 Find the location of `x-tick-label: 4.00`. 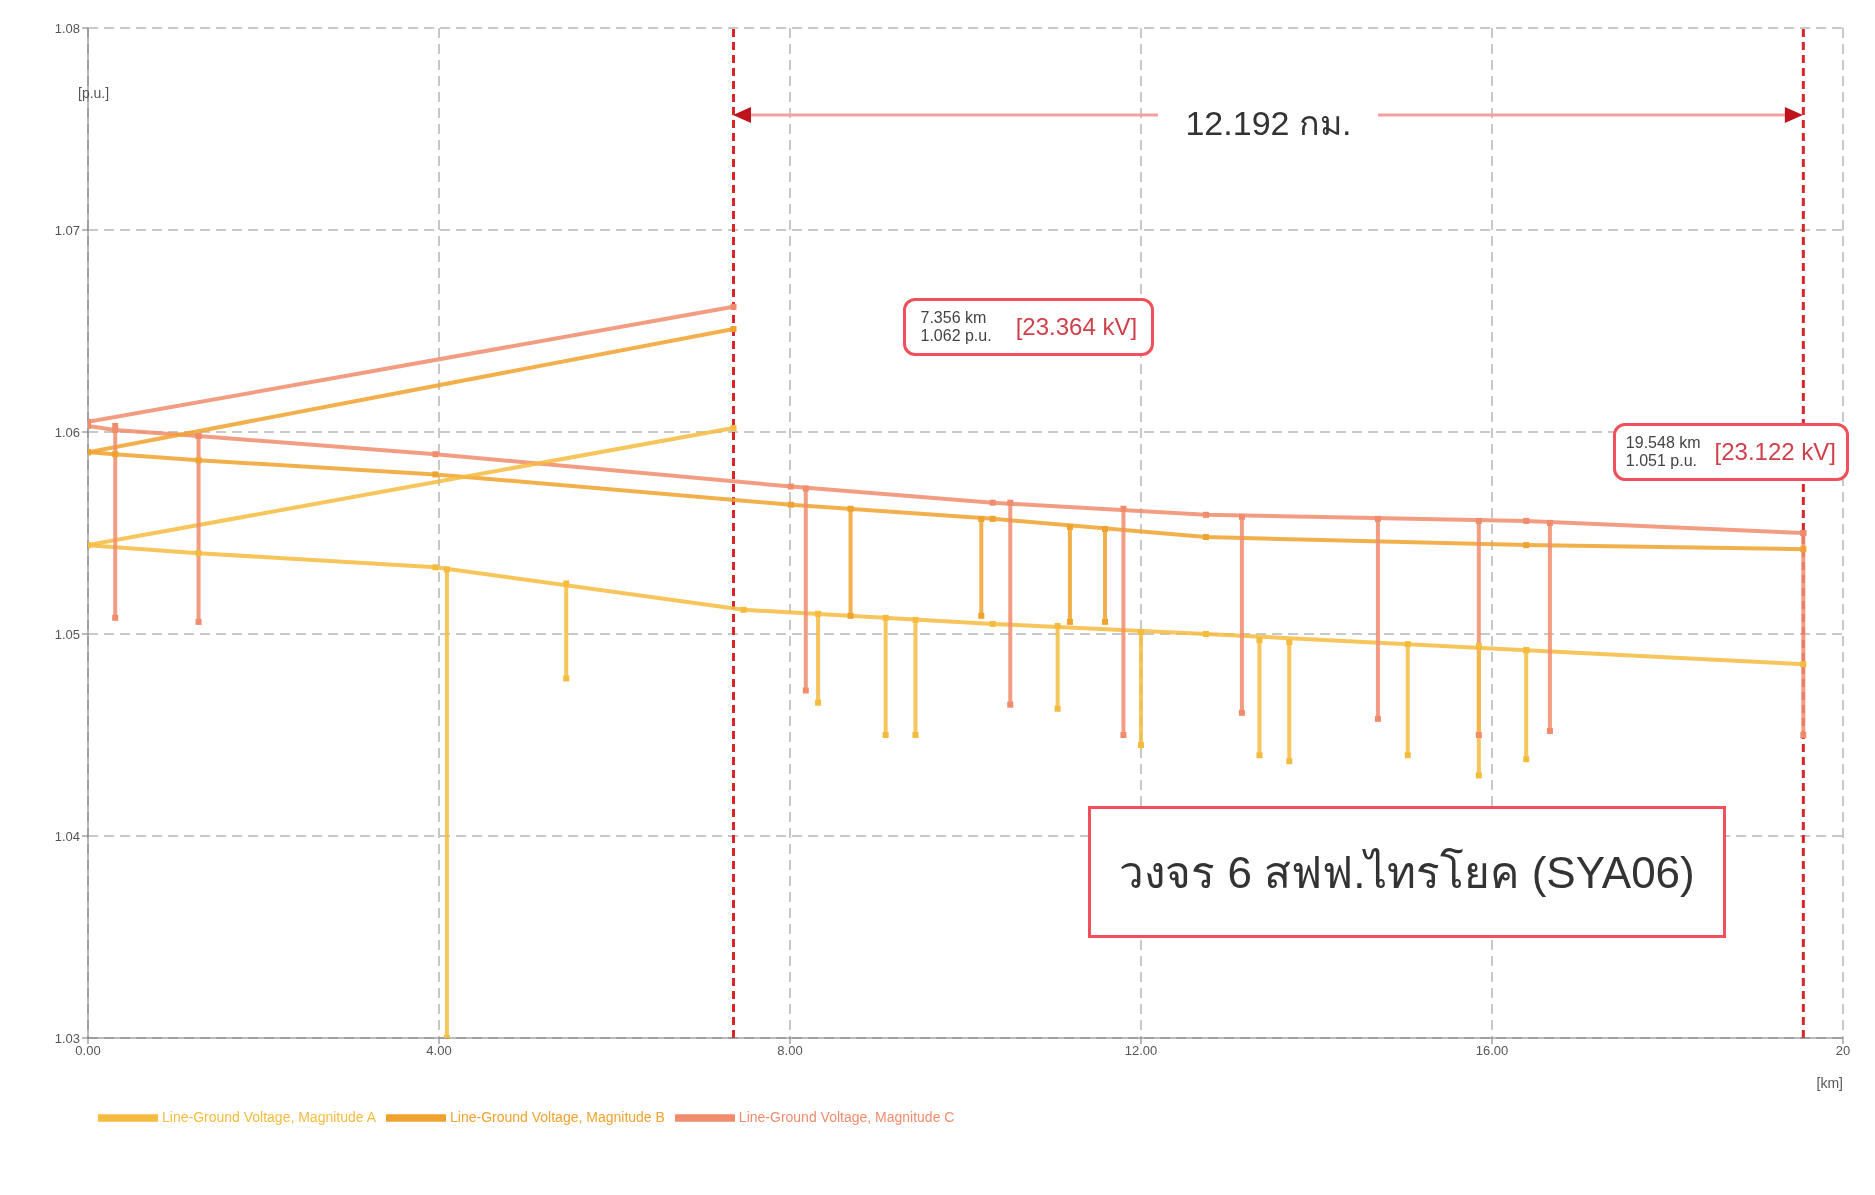

x-tick-label: 4.00 is located at coordinates (439, 1051).